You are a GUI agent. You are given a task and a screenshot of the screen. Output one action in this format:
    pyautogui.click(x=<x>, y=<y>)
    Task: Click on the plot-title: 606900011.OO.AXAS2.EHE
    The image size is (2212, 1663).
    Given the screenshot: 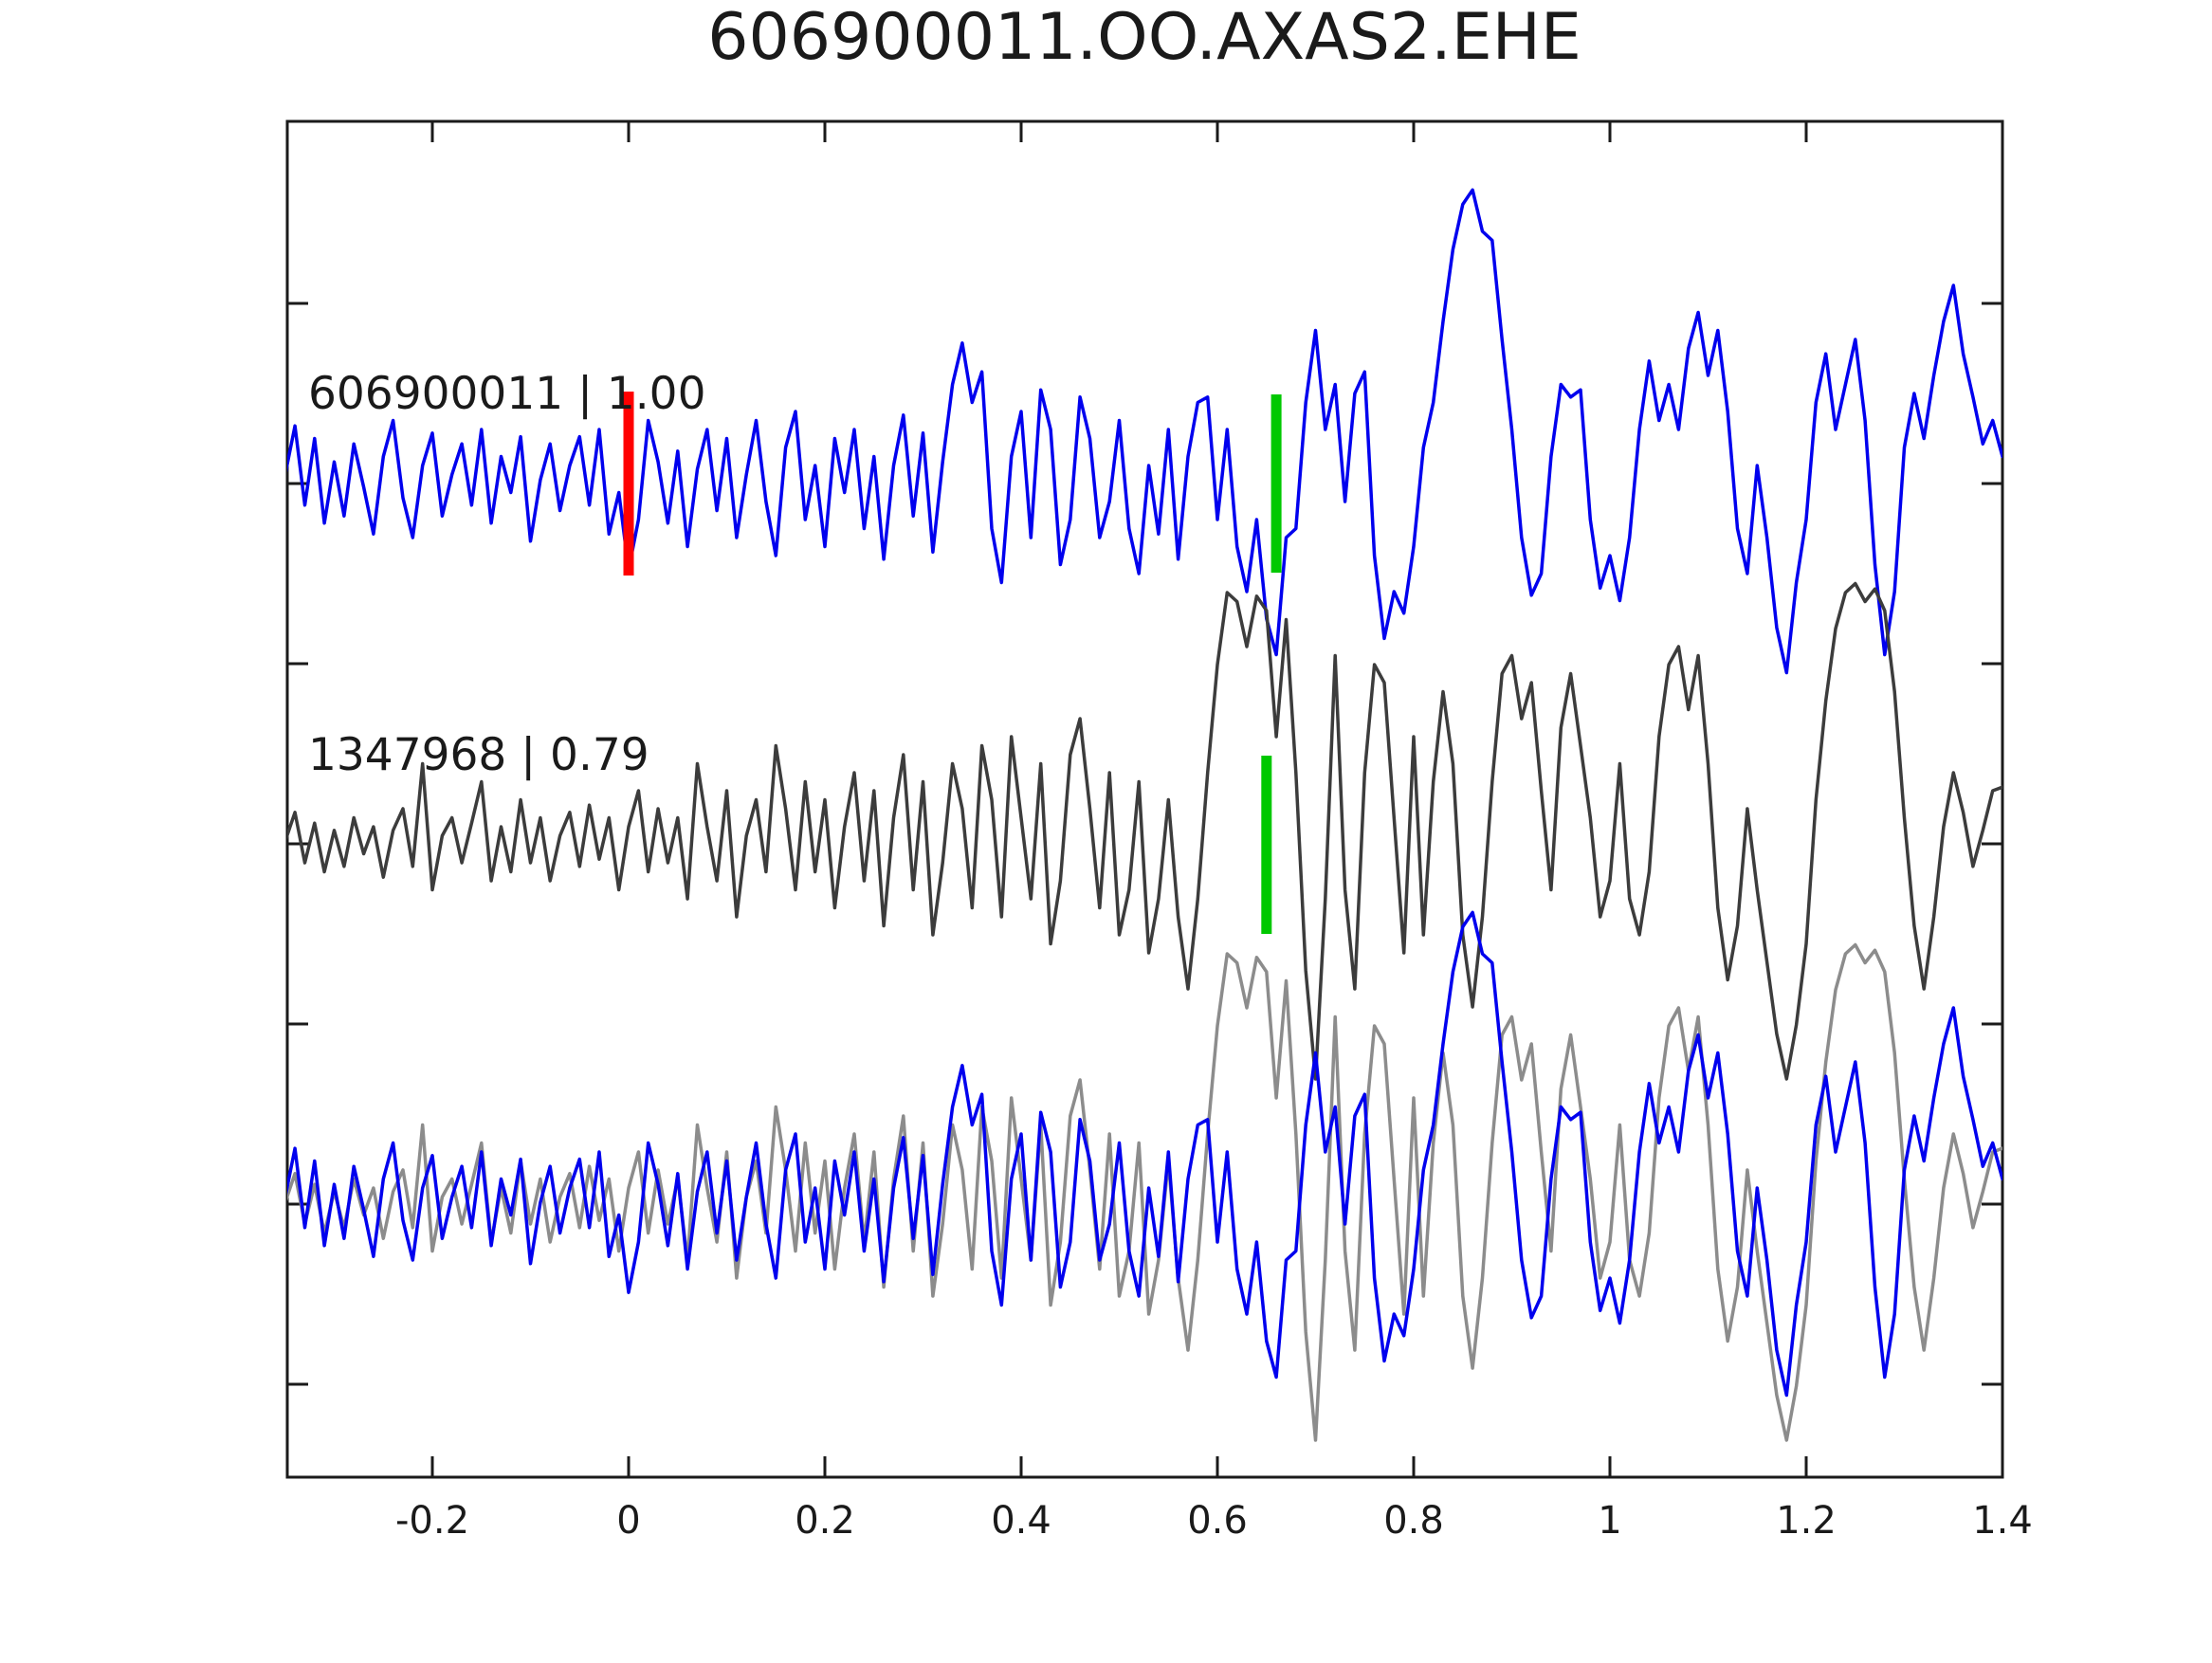 What is the action you would take?
    pyautogui.click(x=1144, y=37)
    